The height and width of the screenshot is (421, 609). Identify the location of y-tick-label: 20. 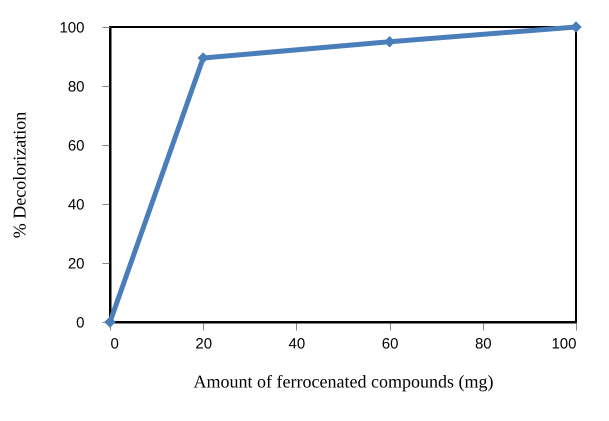
(76, 264).